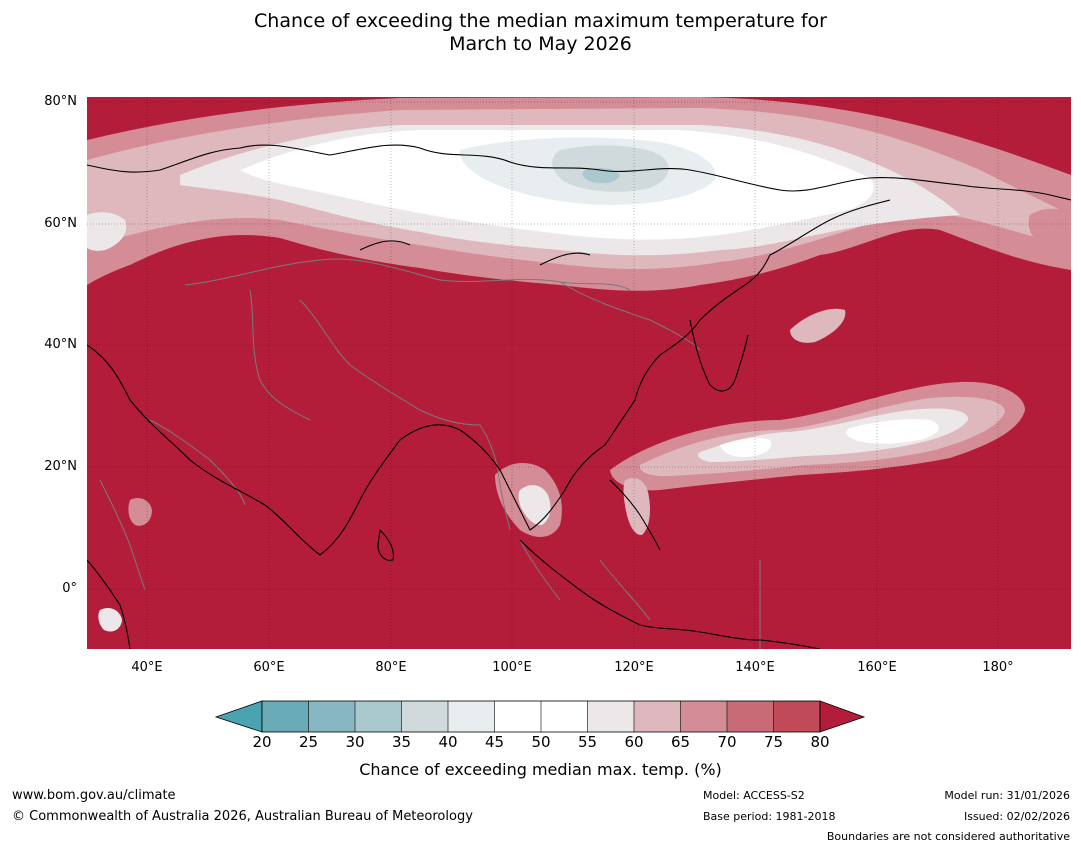 The width and height of the screenshot is (1081, 850). What do you see at coordinates (107, 231) in the screenshot?
I see `west-edge-patch` at bounding box center [107, 231].